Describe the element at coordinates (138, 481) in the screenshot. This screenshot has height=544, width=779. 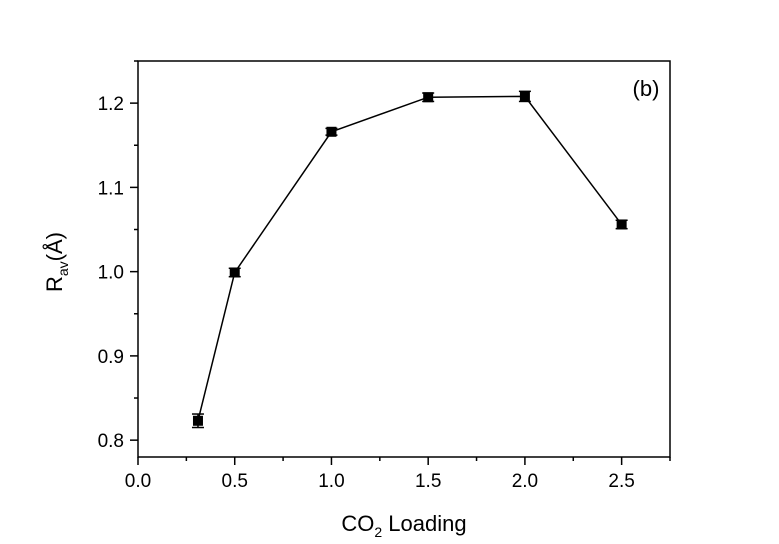
I see `x-tick-label: 0.0` at that location.